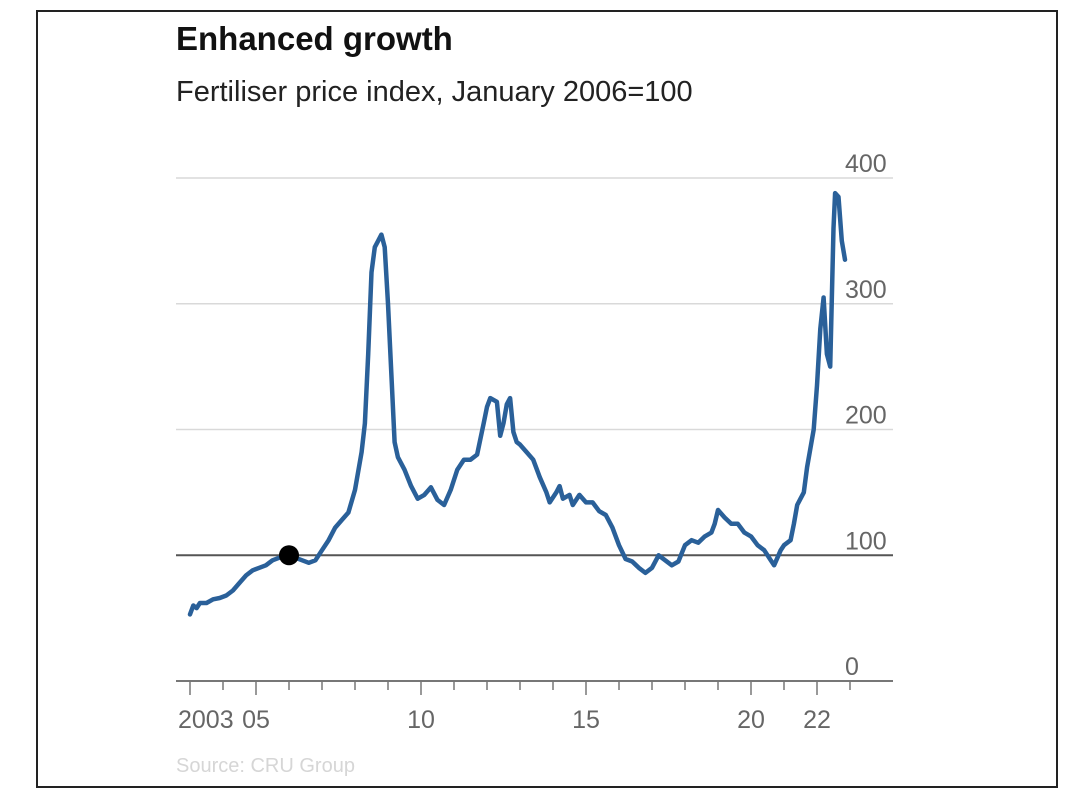 The width and height of the screenshot is (1080, 808). What do you see at coordinates (866, 416) in the screenshot?
I see `y-tick-label: 200` at bounding box center [866, 416].